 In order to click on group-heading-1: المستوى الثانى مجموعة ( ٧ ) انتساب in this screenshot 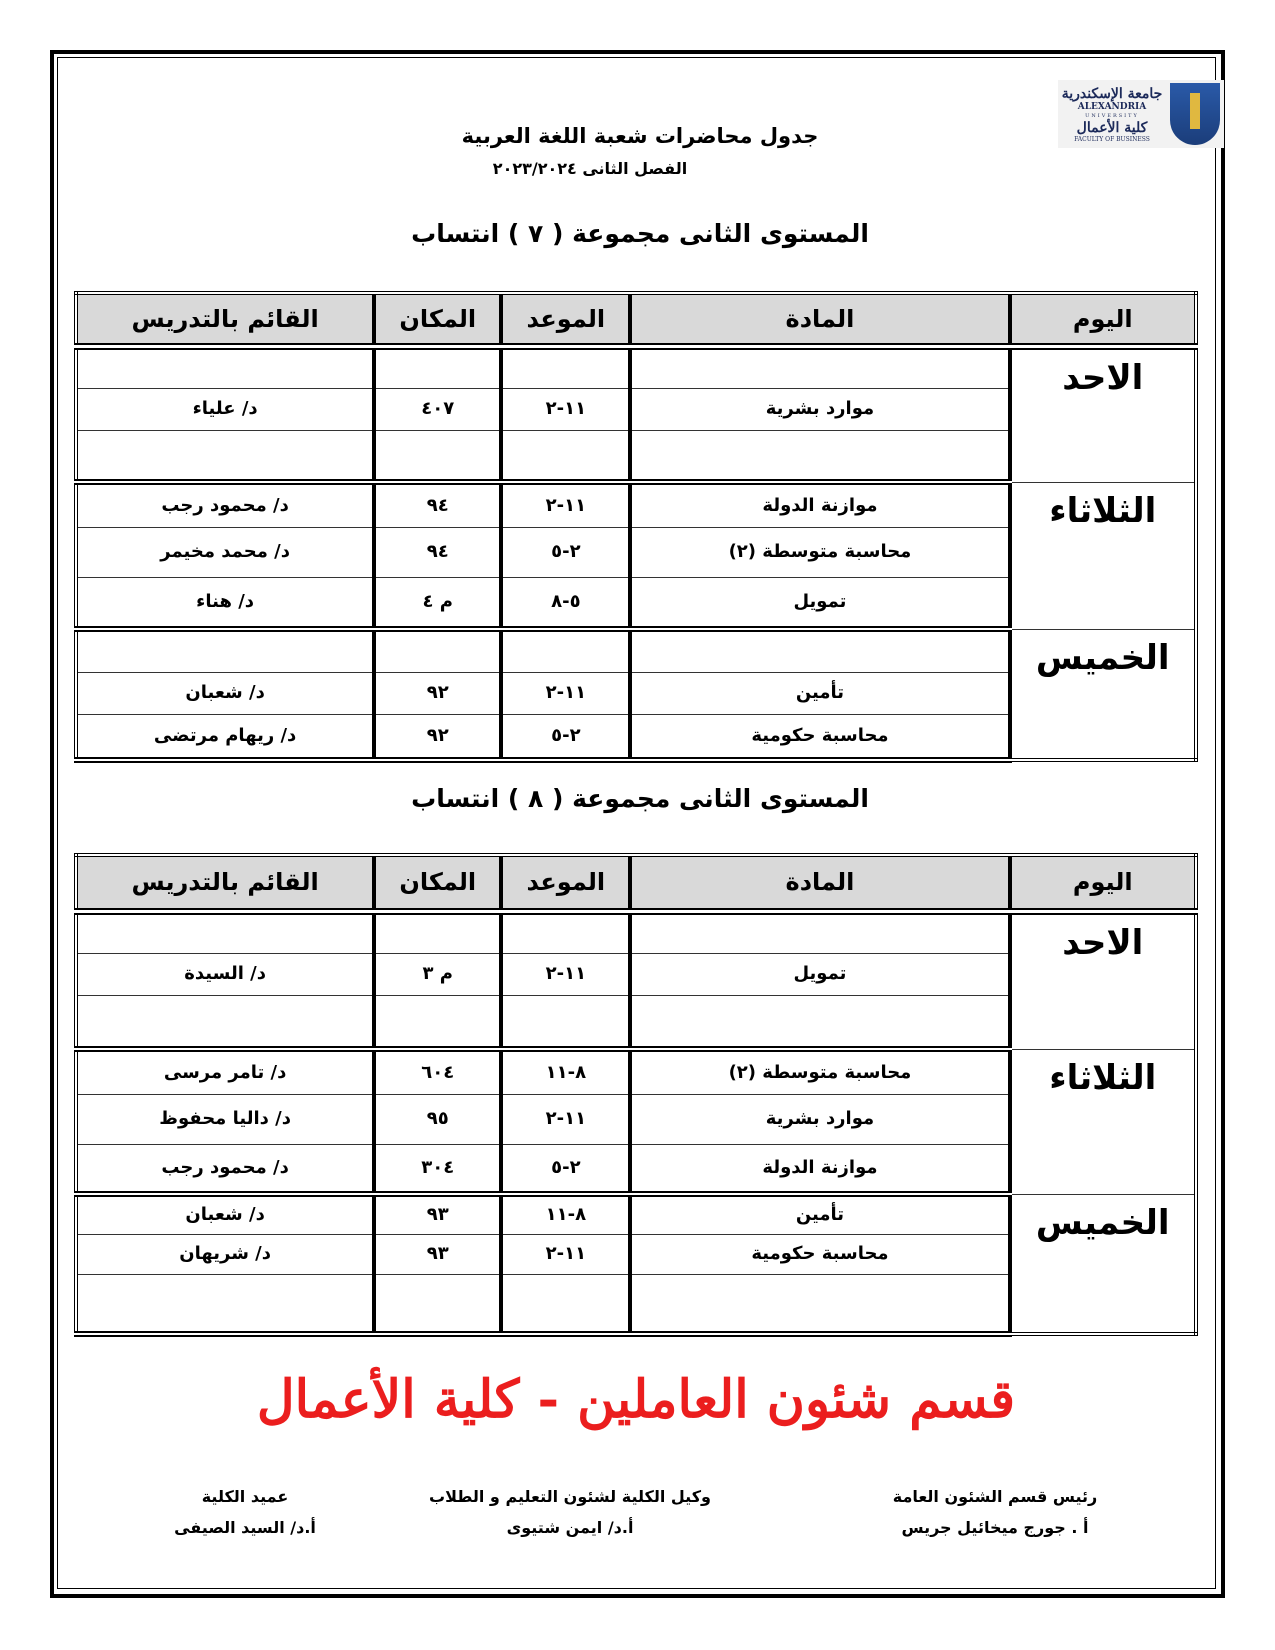, I will do `click(640, 233)`.